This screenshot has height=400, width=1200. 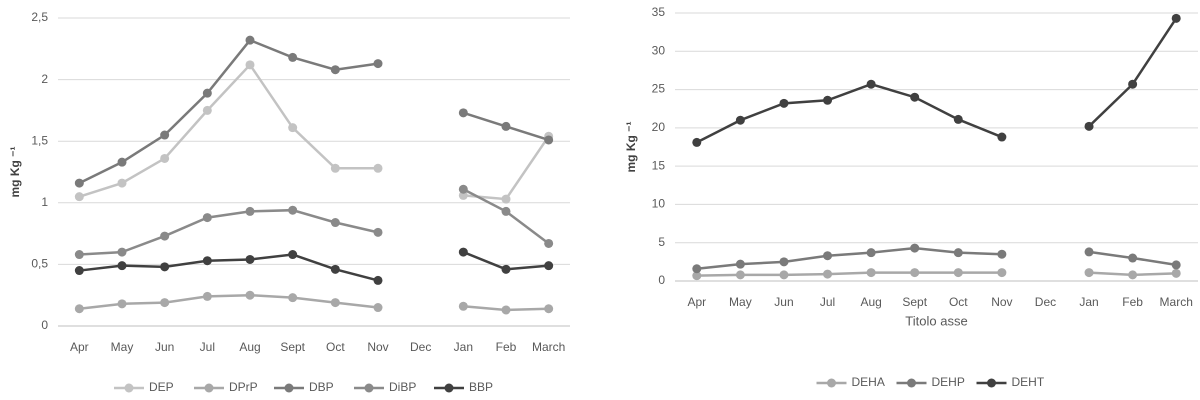 I want to click on y-tick-label: 2, so click(x=44, y=79).